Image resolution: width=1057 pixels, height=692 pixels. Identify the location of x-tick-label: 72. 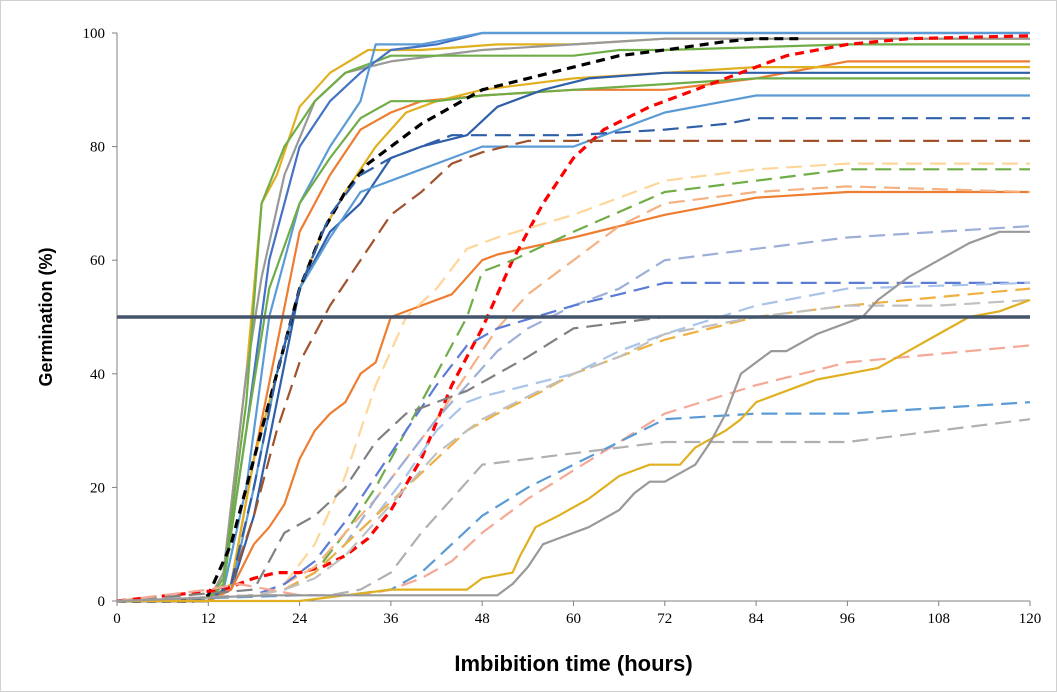
(664, 619).